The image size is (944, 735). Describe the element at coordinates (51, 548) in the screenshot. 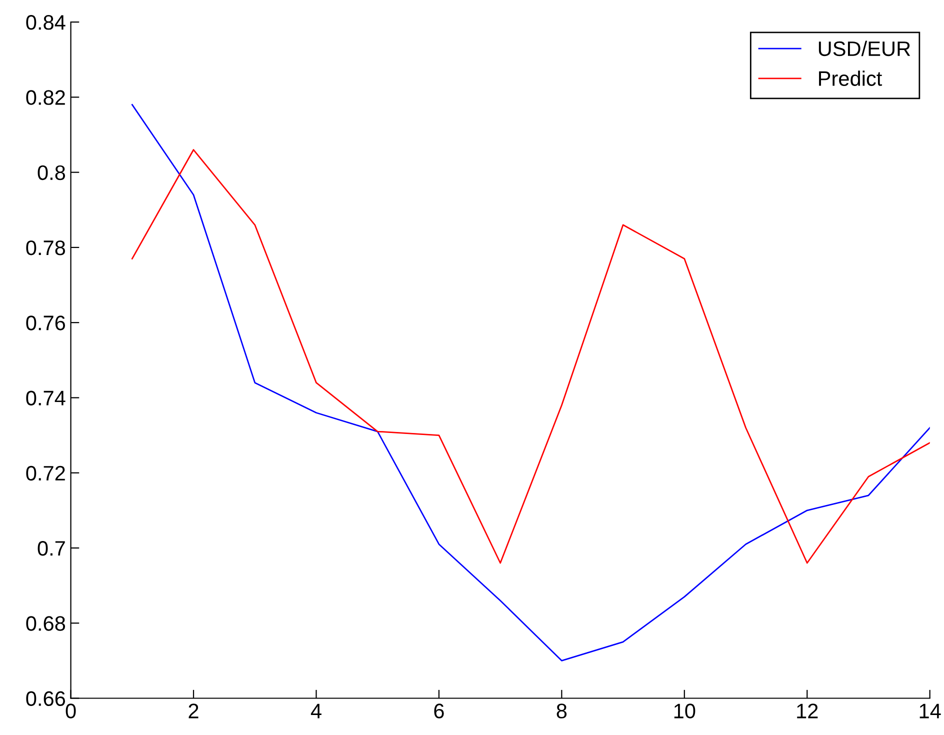

I see `y-tick-label: 0.7` at that location.